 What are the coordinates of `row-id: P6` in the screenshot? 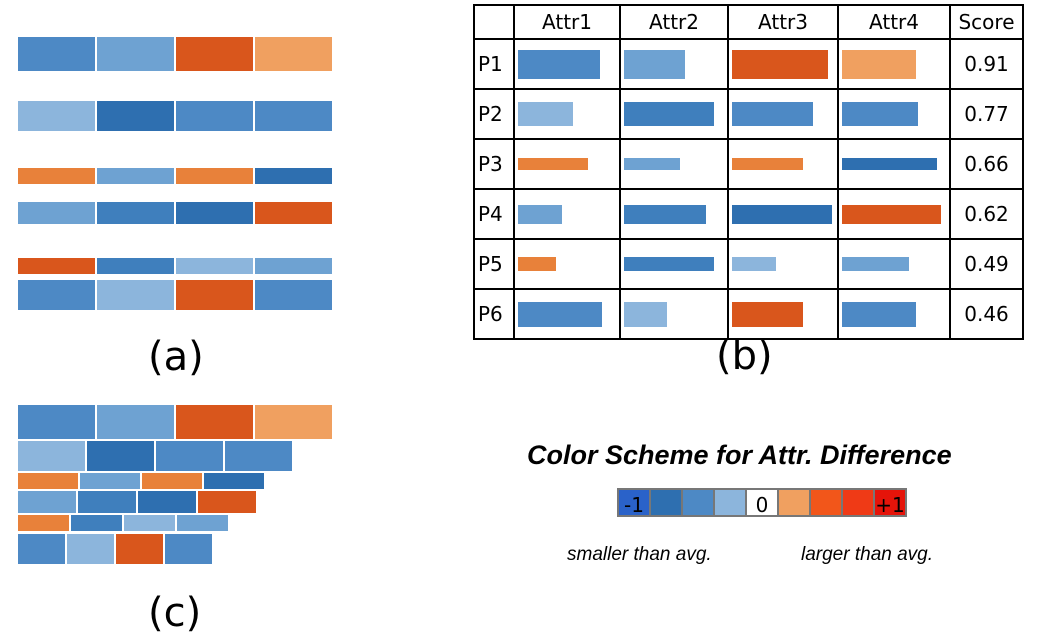 It's located at (494, 314).